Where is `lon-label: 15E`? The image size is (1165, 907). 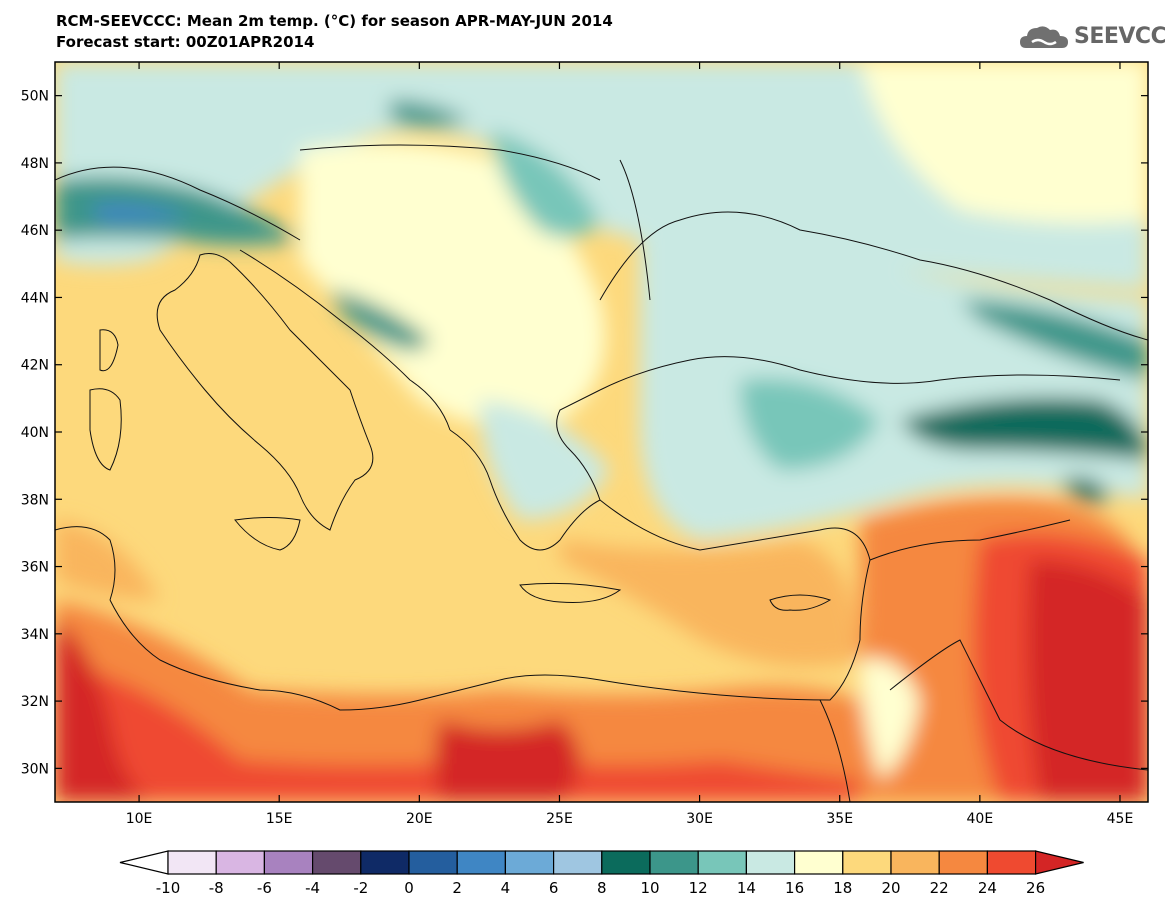 lon-label: 15E is located at coordinates (279, 819).